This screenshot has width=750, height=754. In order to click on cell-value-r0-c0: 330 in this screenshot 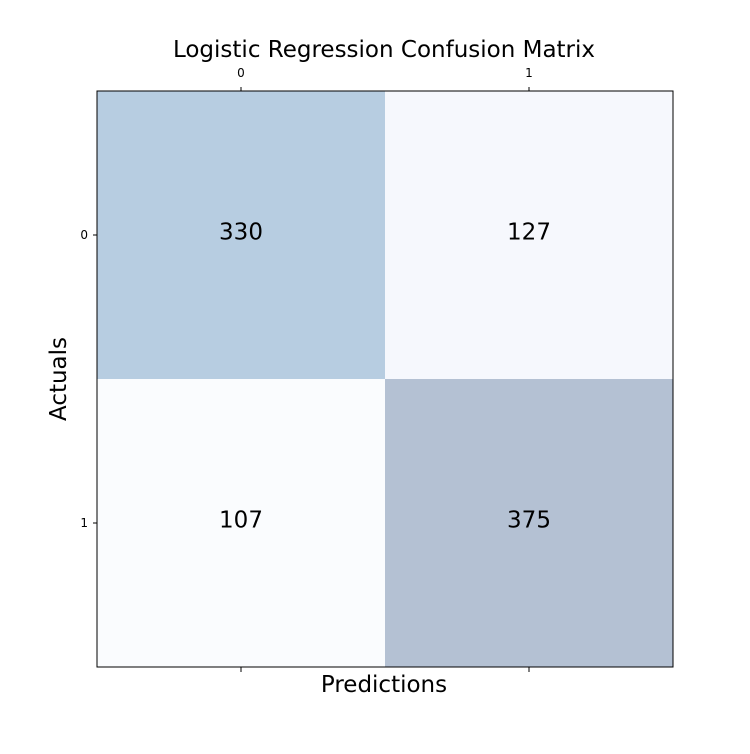, I will do `click(241, 233)`.